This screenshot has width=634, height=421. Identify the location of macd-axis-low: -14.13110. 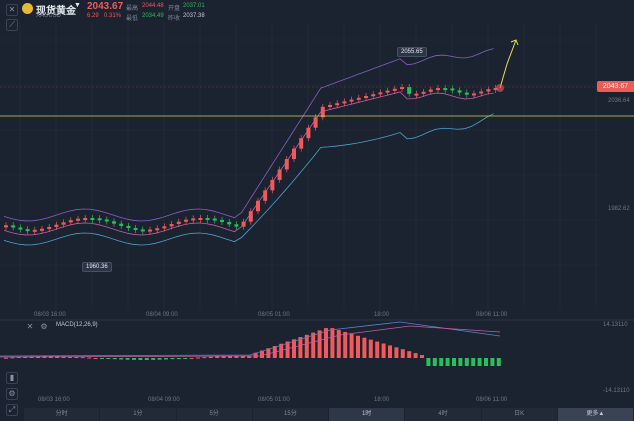
(616, 391).